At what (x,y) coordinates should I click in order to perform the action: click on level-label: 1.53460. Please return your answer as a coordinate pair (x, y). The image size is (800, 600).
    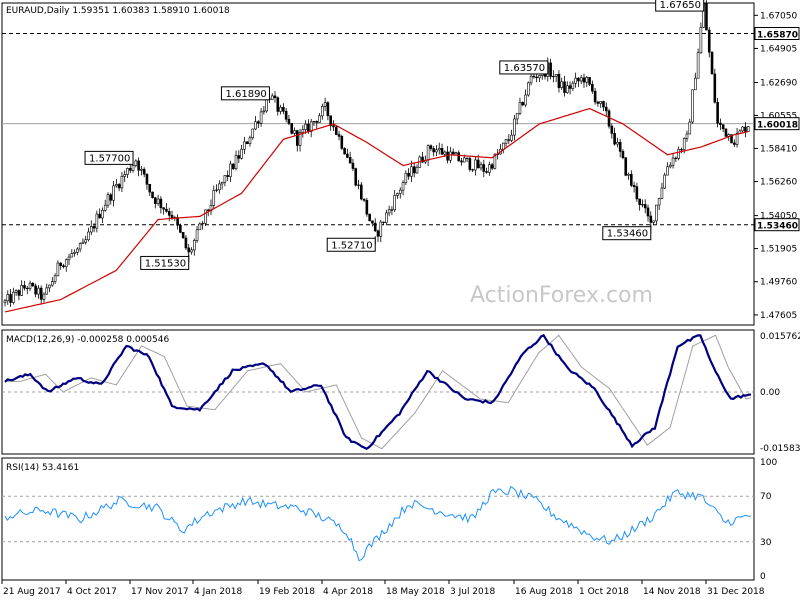
    Looking at the image, I should click on (777, 227).